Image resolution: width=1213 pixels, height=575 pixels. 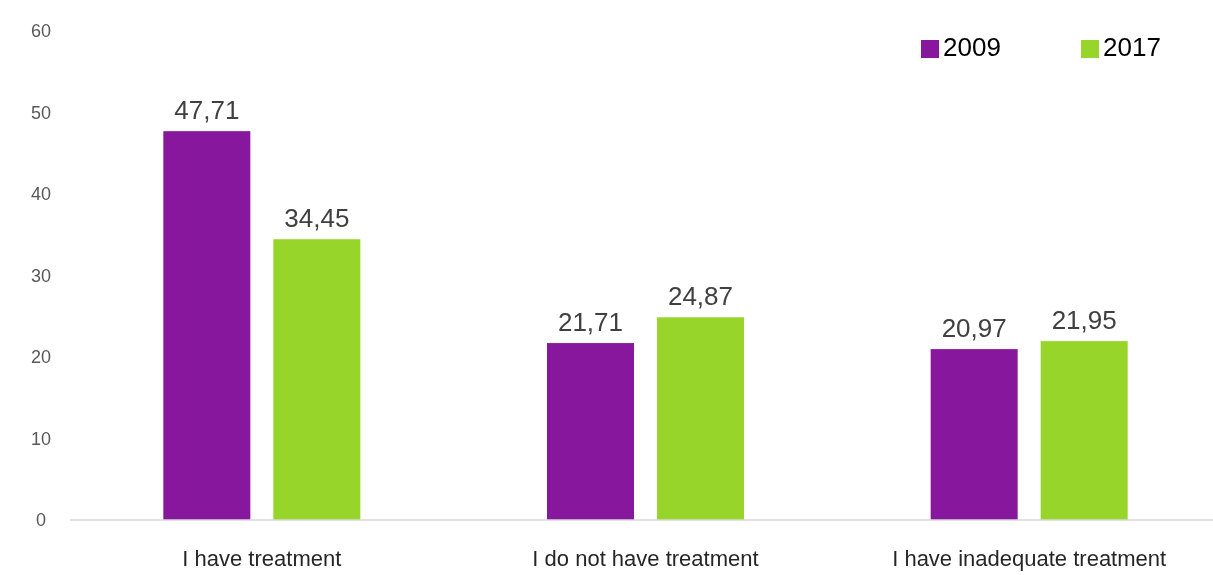 I want to click on y-tick-label: 50, so click(x=41, y=112).